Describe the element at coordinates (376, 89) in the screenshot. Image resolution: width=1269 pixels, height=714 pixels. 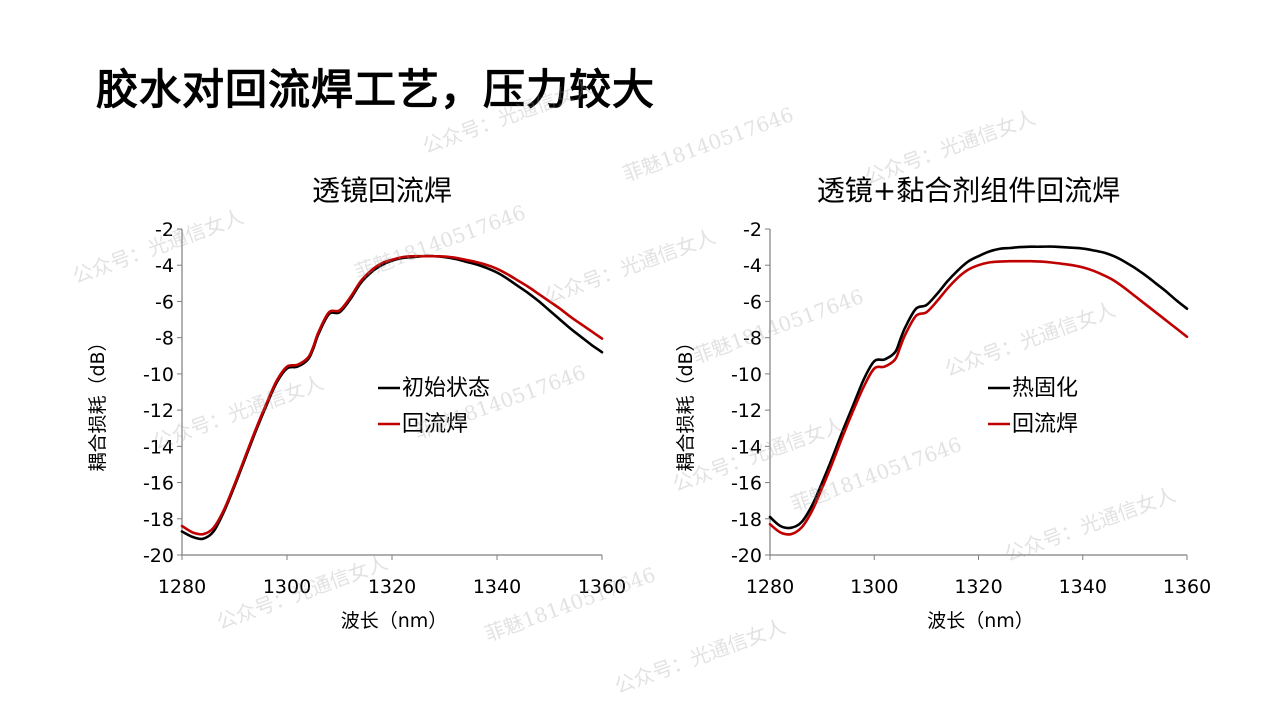
I see `slide-title: 胶水对回流焊工艺，压力较大` at that location.